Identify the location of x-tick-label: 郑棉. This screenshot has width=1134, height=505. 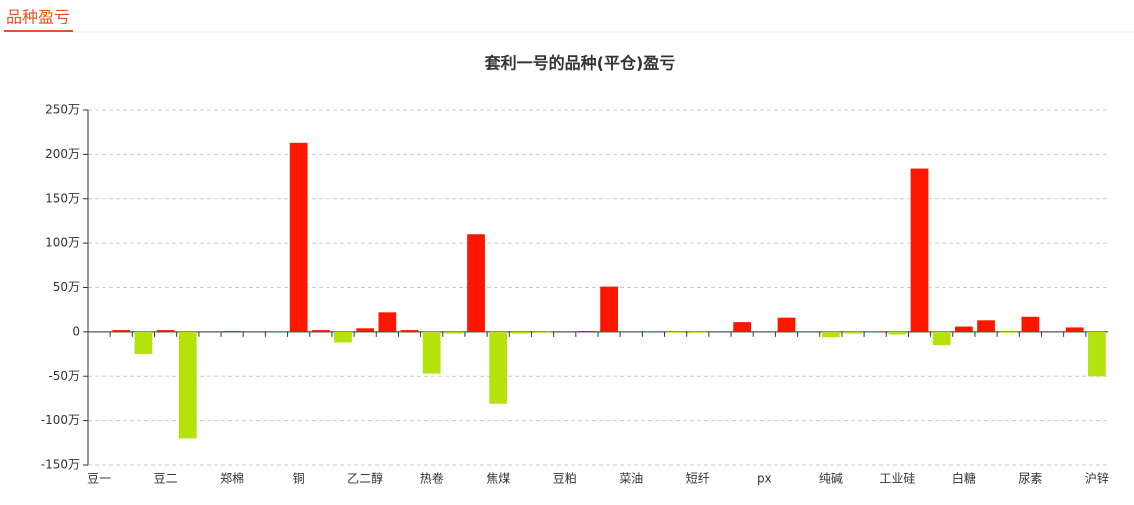
(232, 478).